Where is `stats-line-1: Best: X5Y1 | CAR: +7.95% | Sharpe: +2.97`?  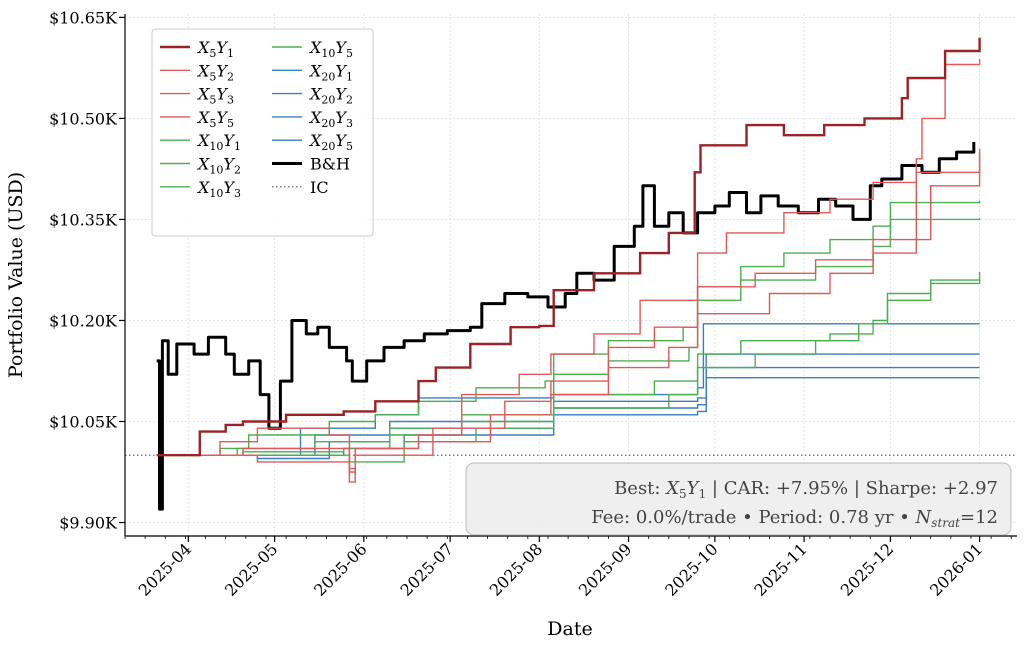 stats-line-1: Best: X5Y1 | CAR: +7.95% | Sharpe: +2.97 is located at coordinates (806, 489).